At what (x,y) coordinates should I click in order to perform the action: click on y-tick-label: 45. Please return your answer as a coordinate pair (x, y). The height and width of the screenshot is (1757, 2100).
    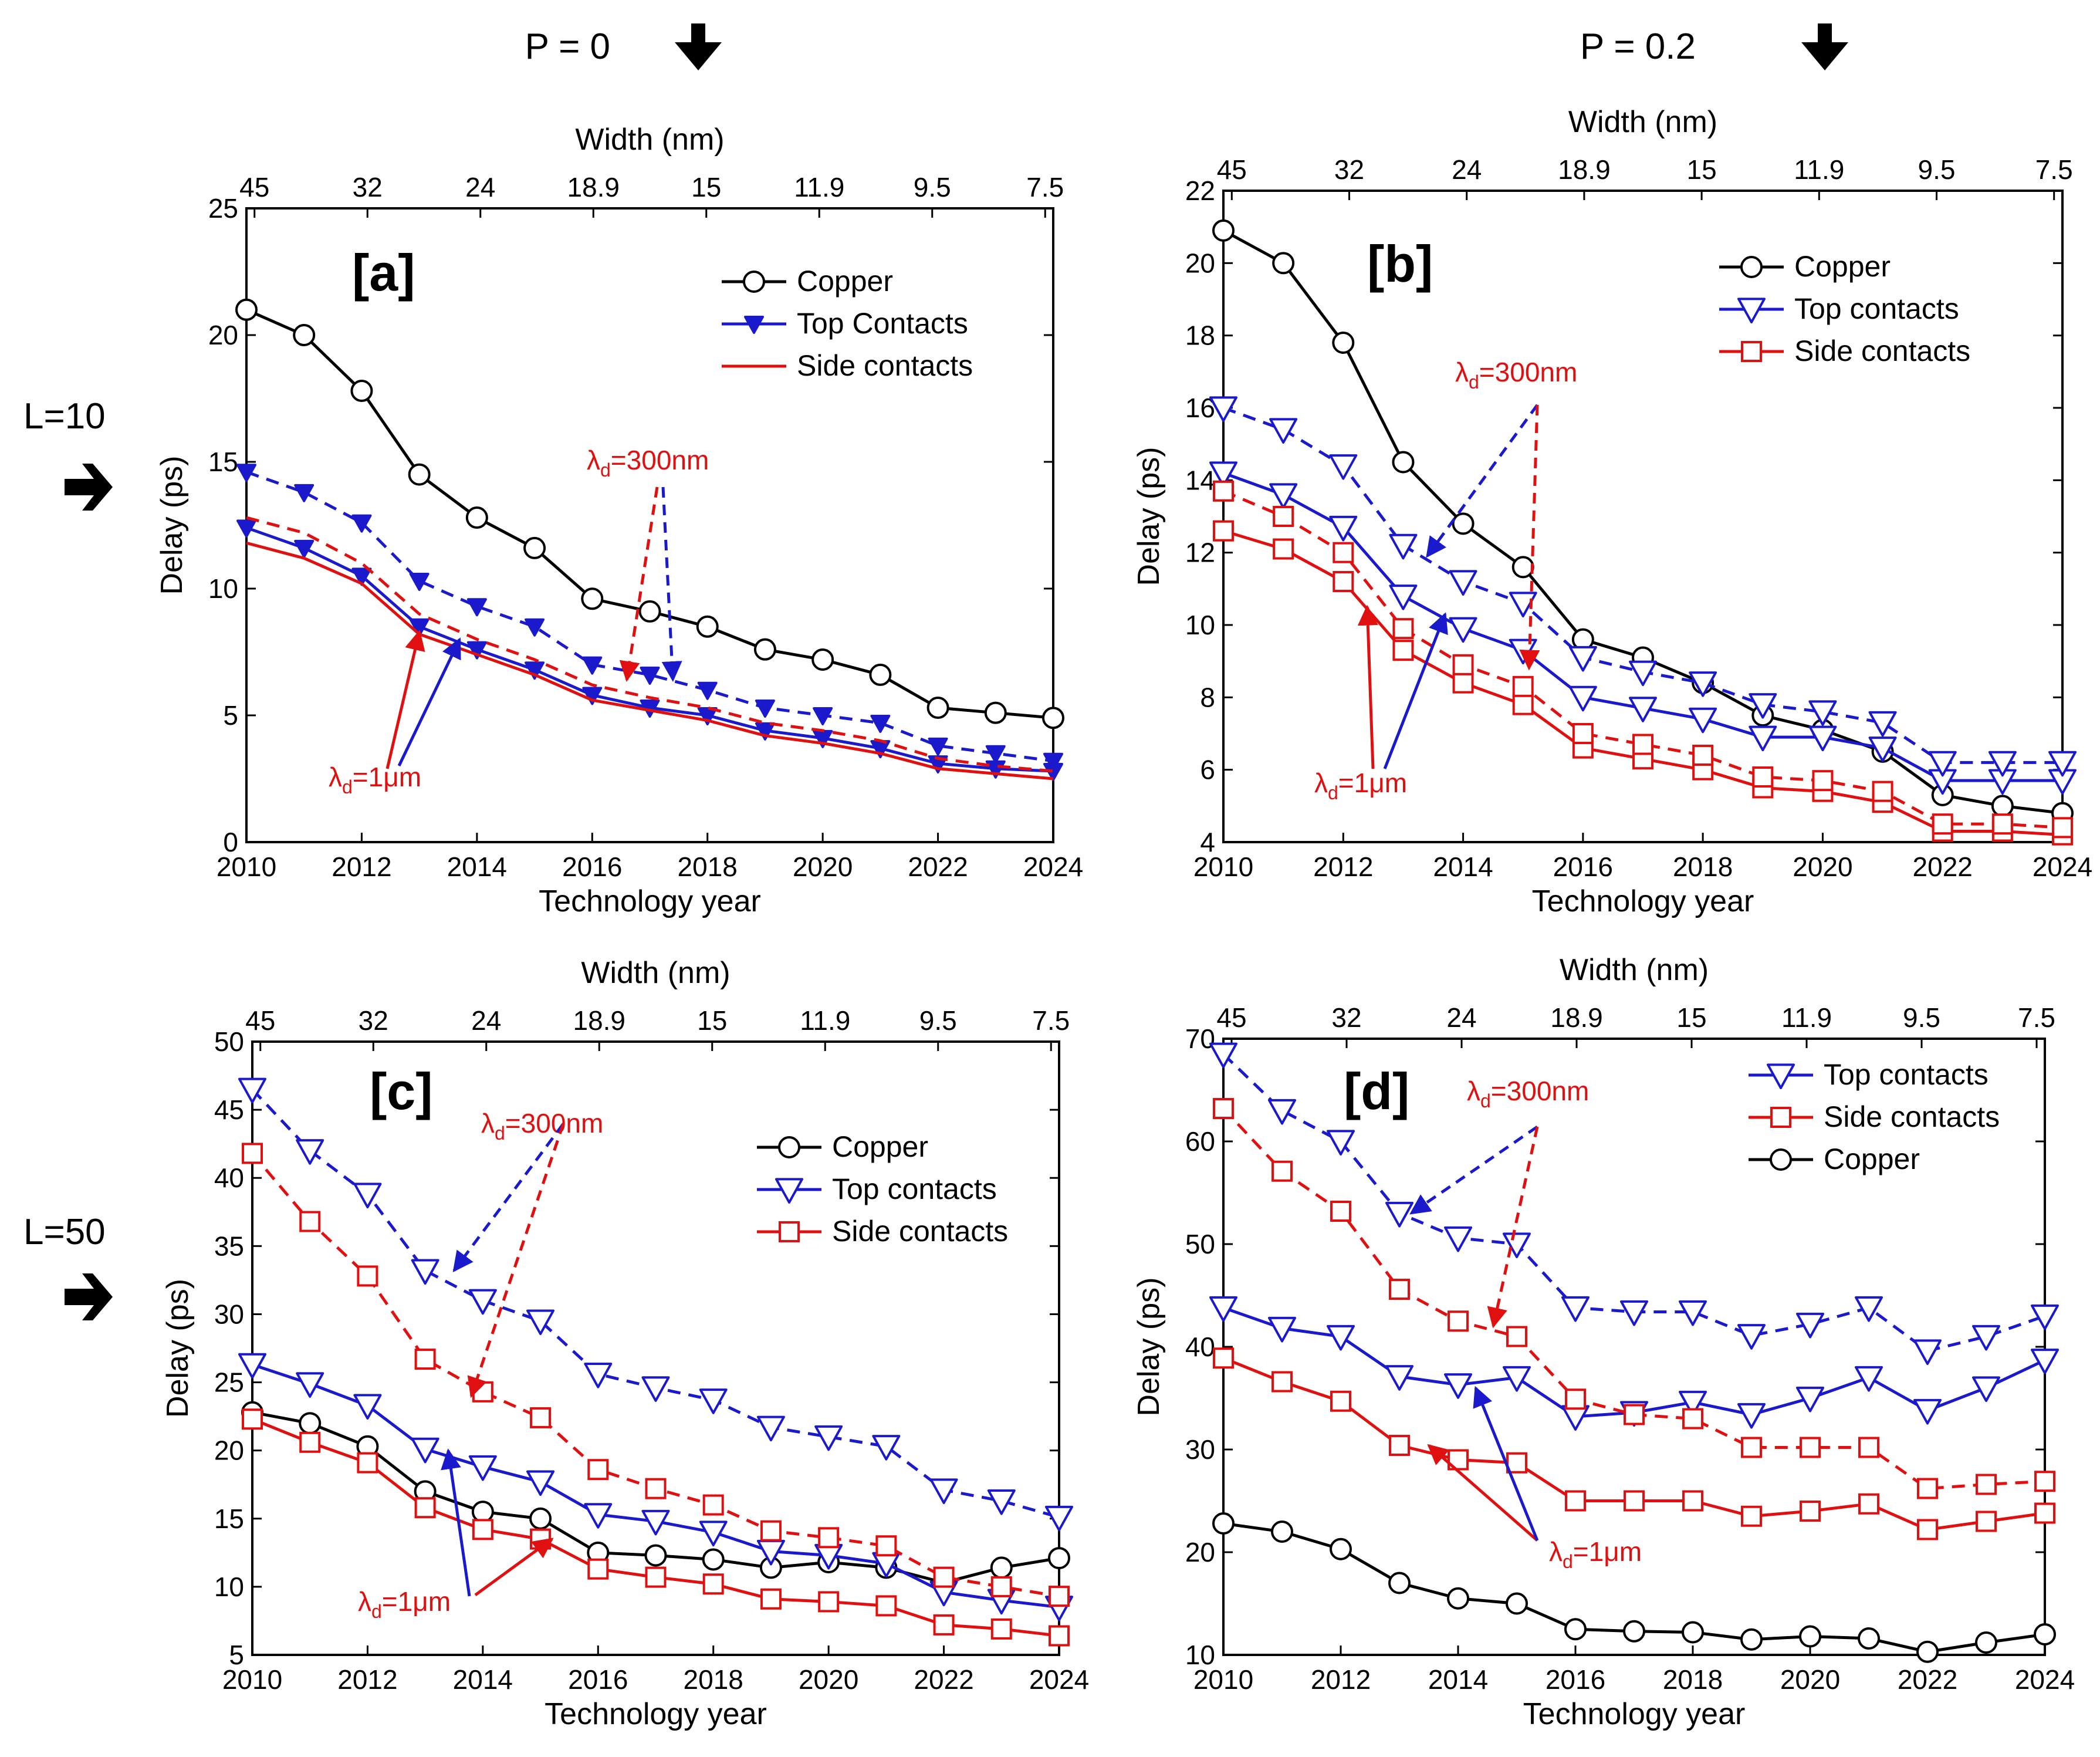
    Looking at the image, I should click on (229, 1109).